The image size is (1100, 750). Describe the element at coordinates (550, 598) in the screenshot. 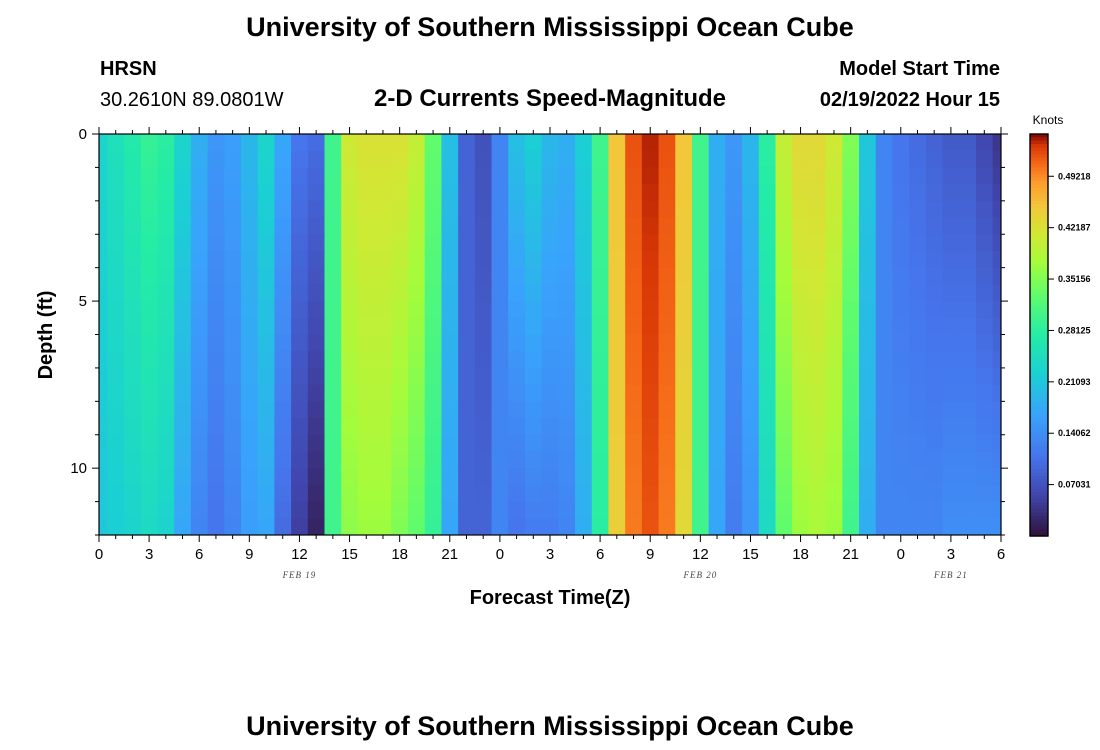

I see `x-axis-label: Forecast Time(Z)` at that location.